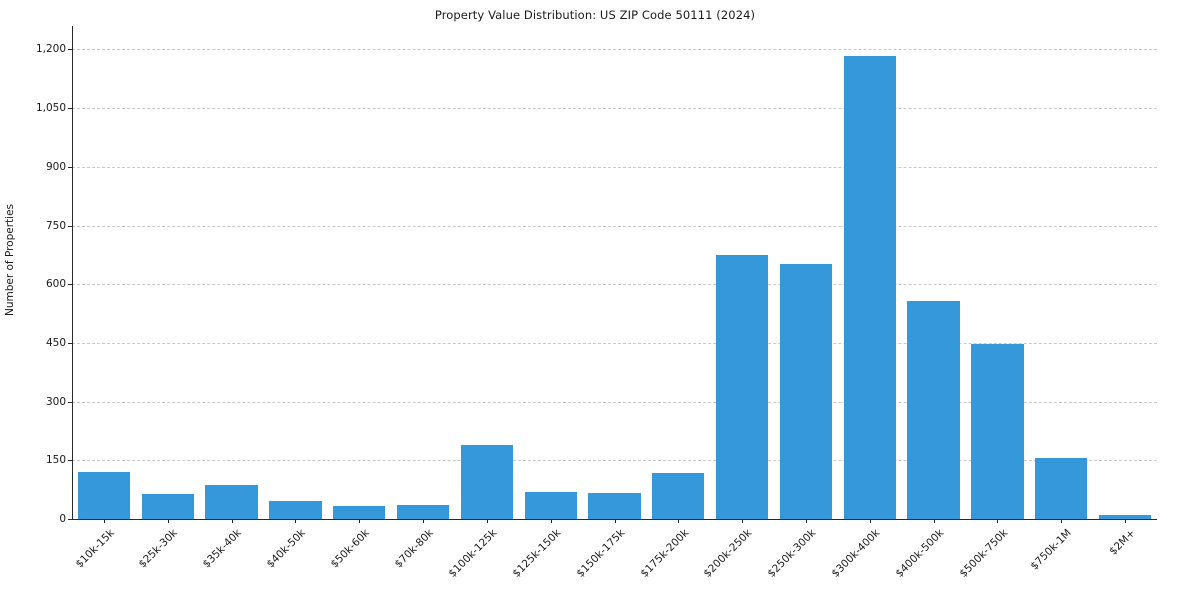 This screenshot has width=1190, height=590. What do you see at coordinates (95, 549) in the screenshot?
I see `x-tick-label: $10k-15k` at bounding box center [95, 549].